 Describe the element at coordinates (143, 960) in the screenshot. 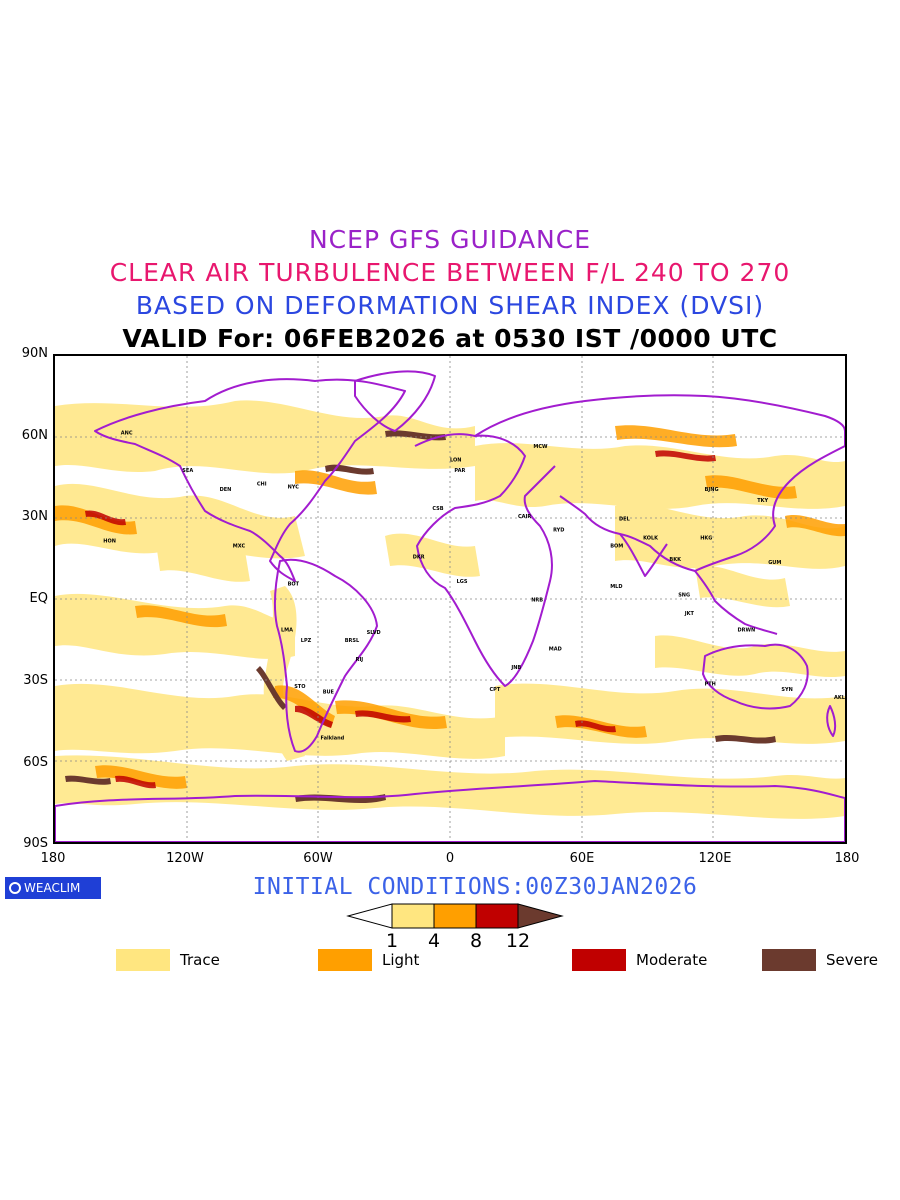

I see `legend-trace-swatch` at that location.